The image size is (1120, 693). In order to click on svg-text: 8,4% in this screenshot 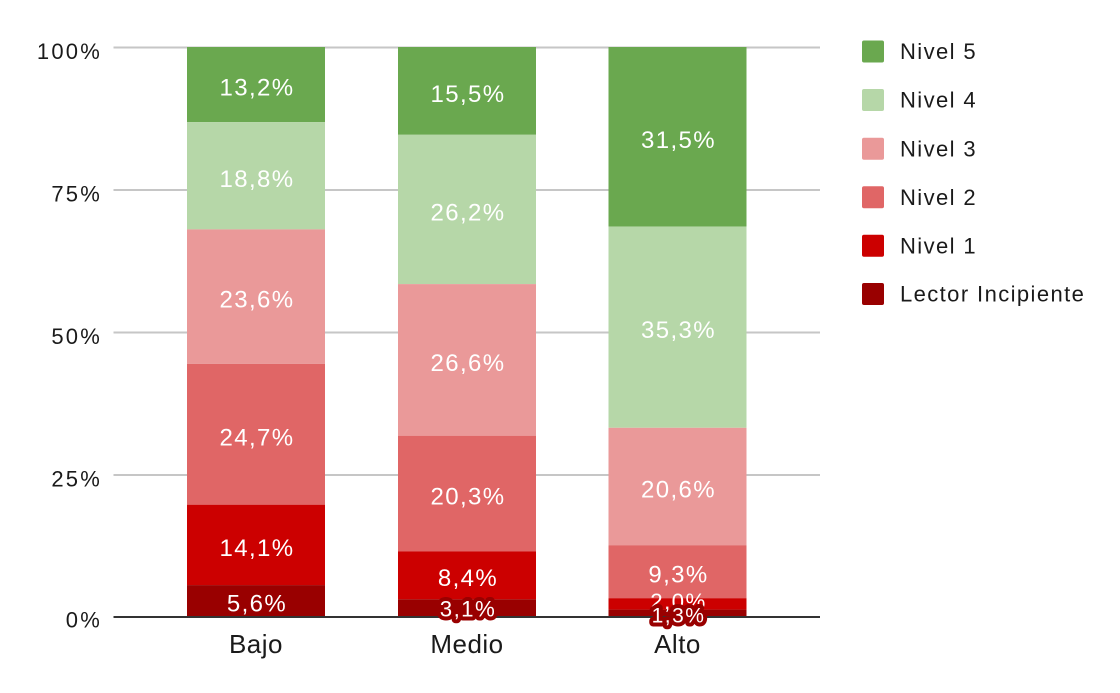, I will do `click(468, 578)`.